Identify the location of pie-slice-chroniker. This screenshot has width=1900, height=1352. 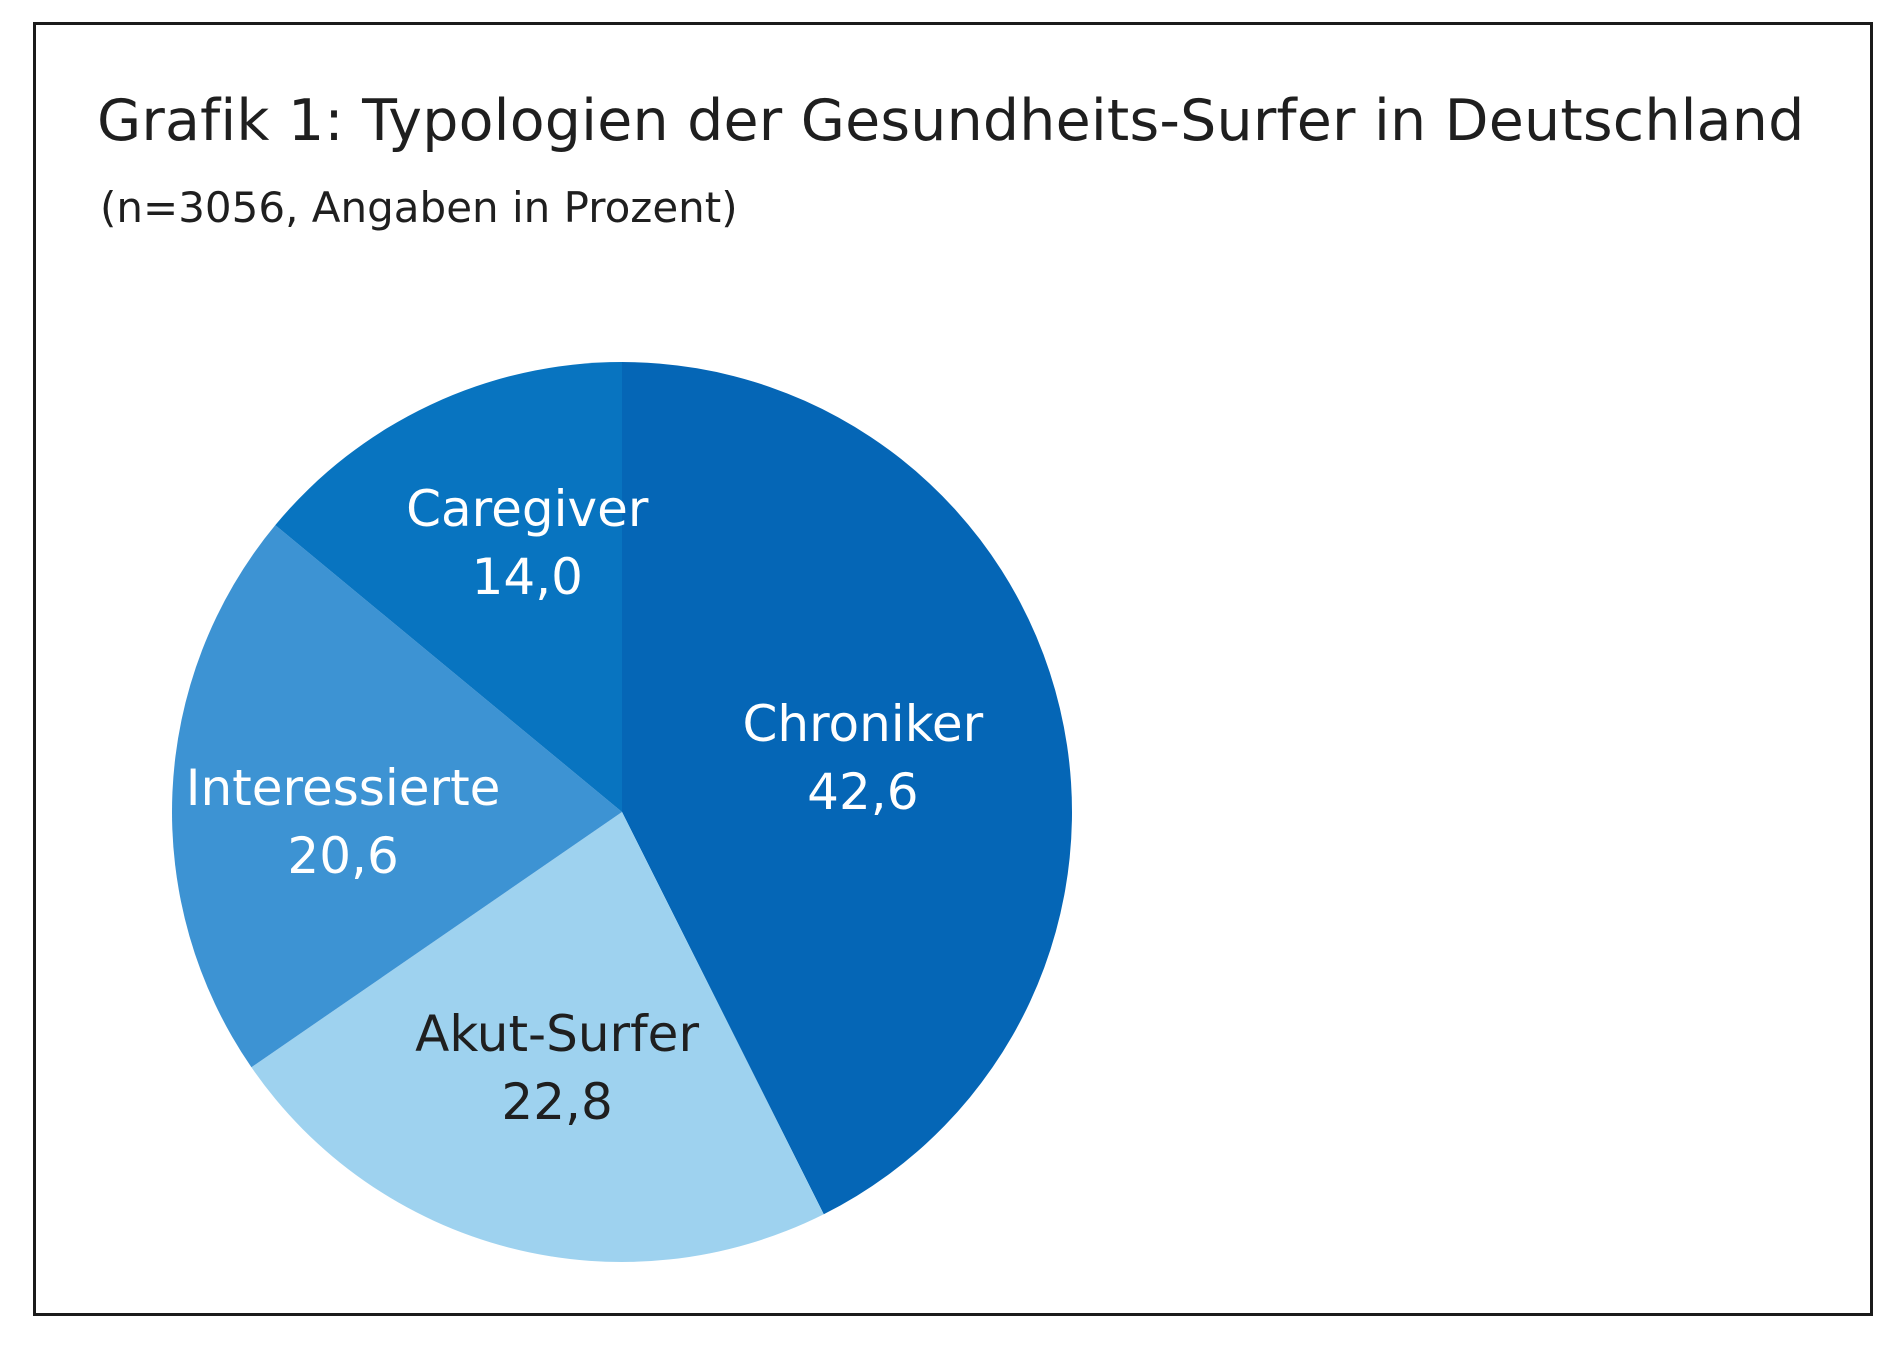
(847, 788).